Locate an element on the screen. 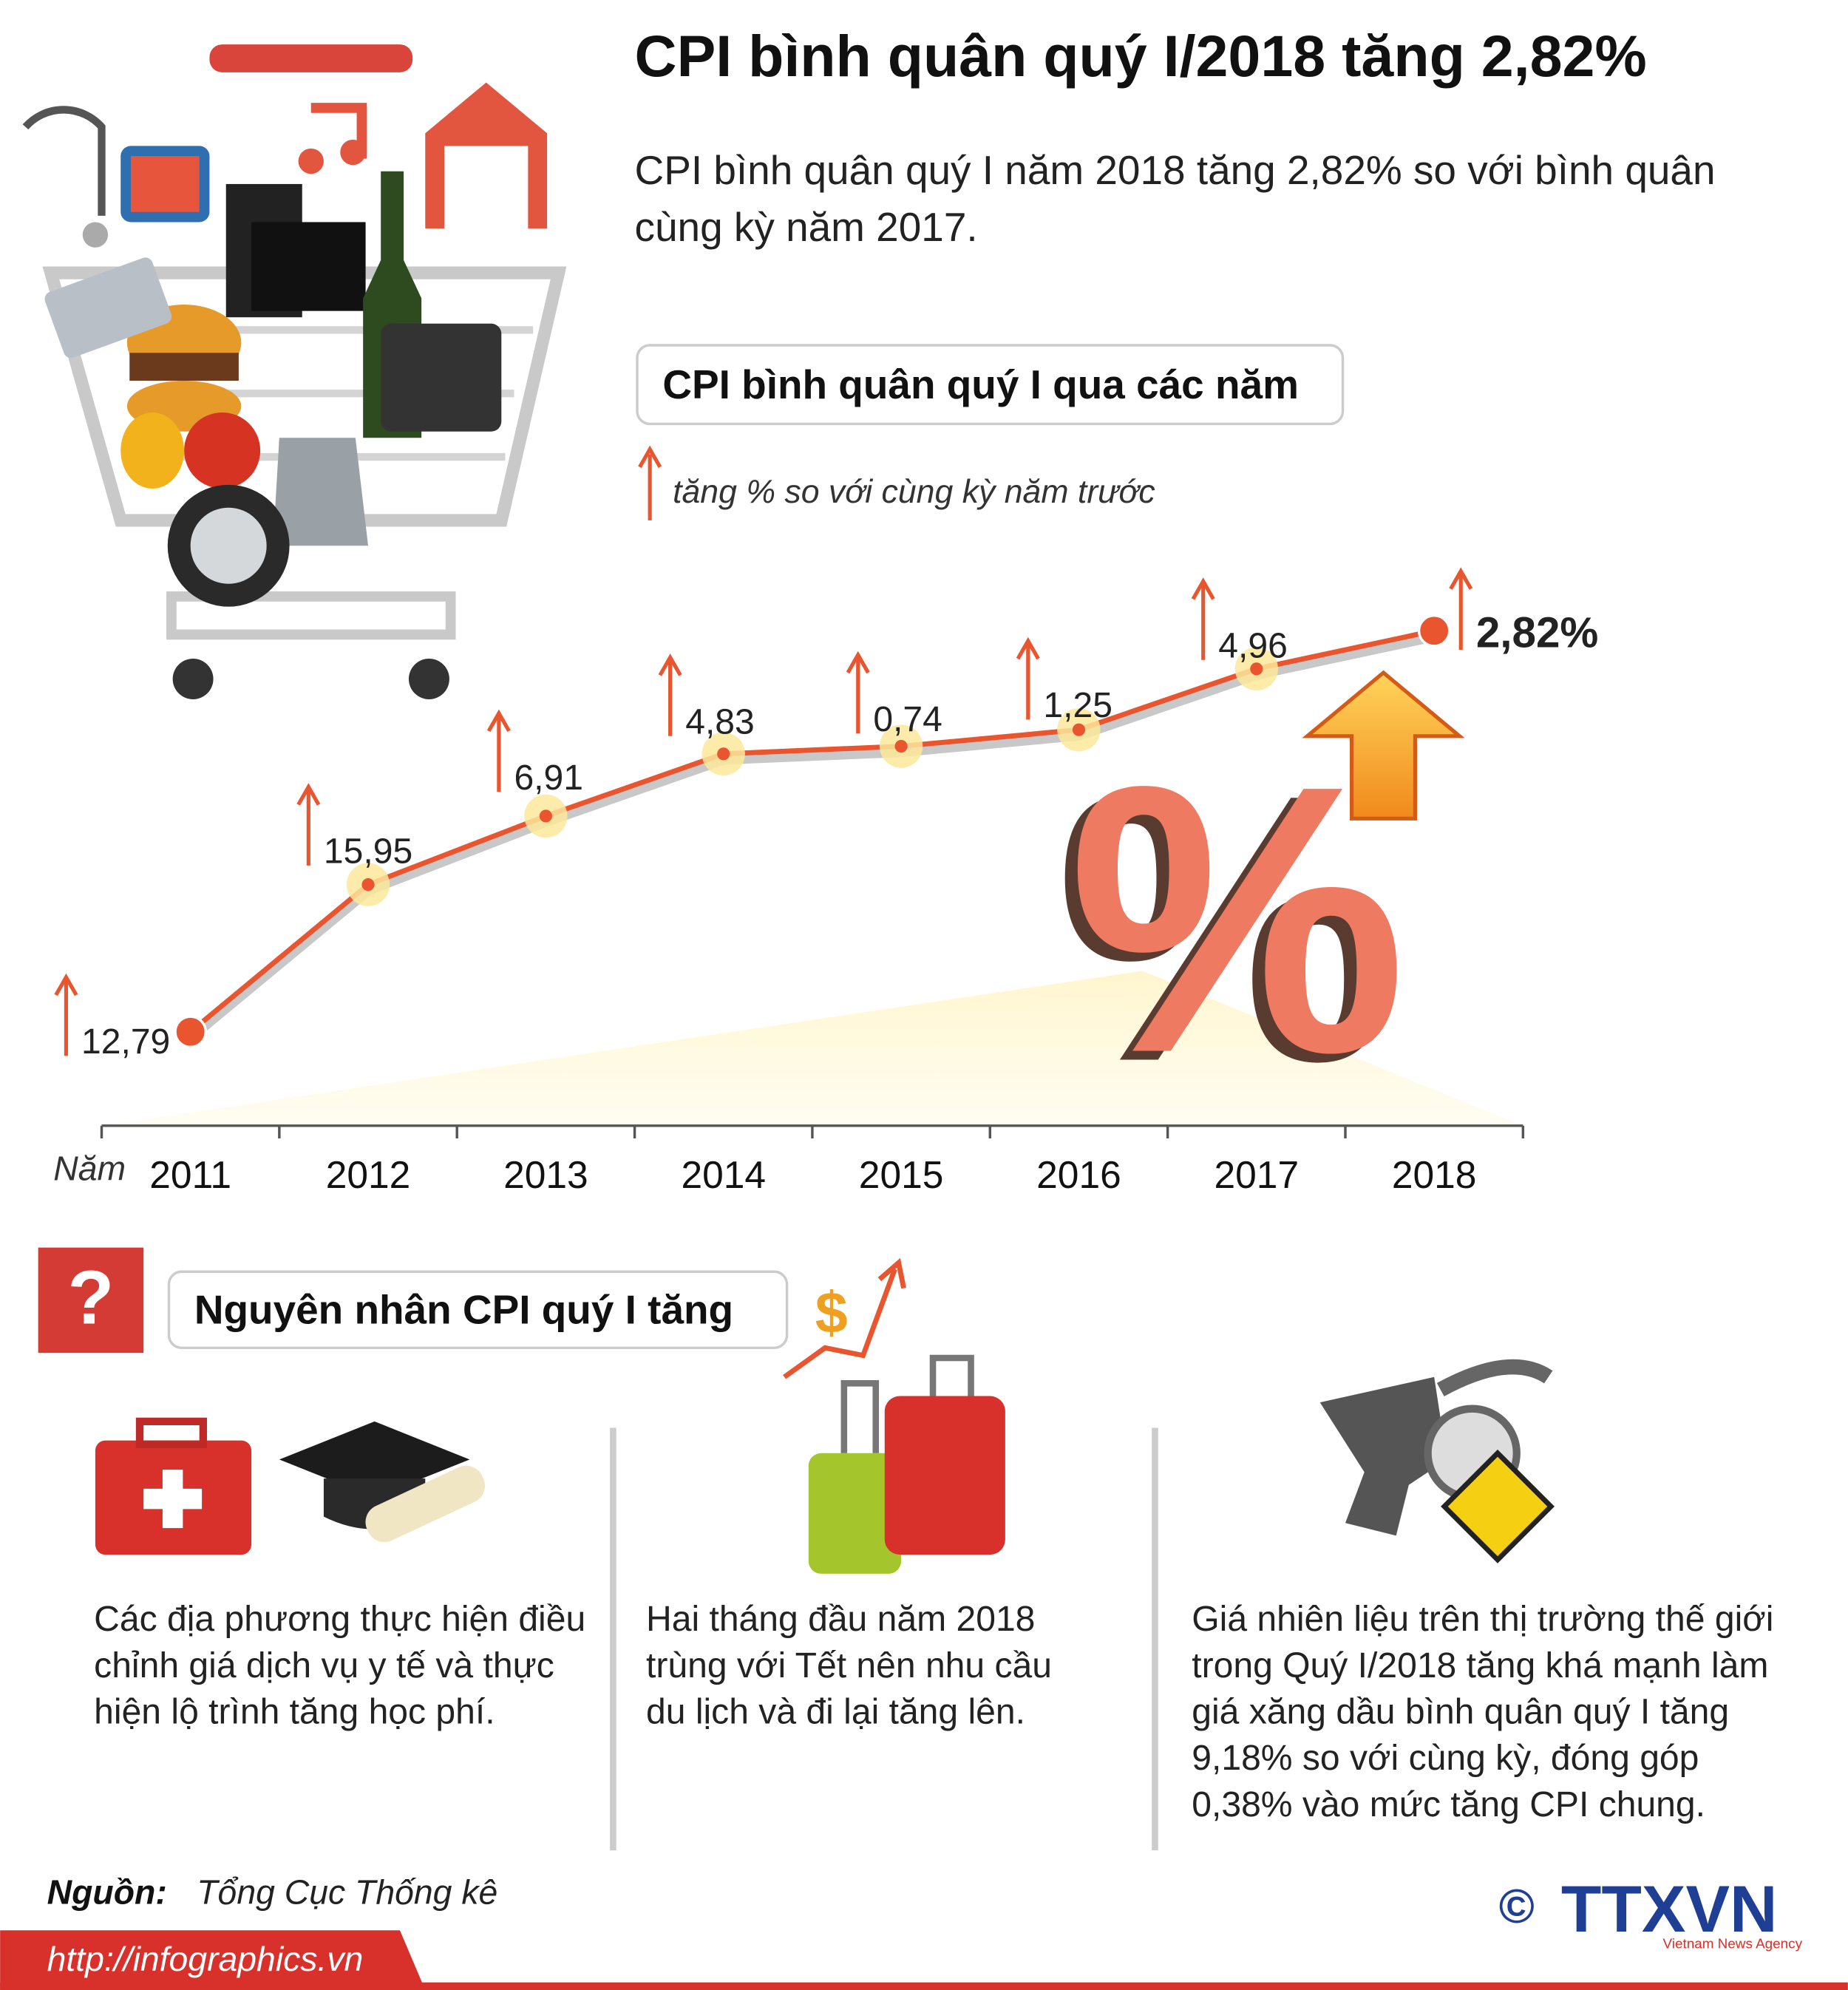  dollar-icon: $ is located at coordinates (831, 1312).